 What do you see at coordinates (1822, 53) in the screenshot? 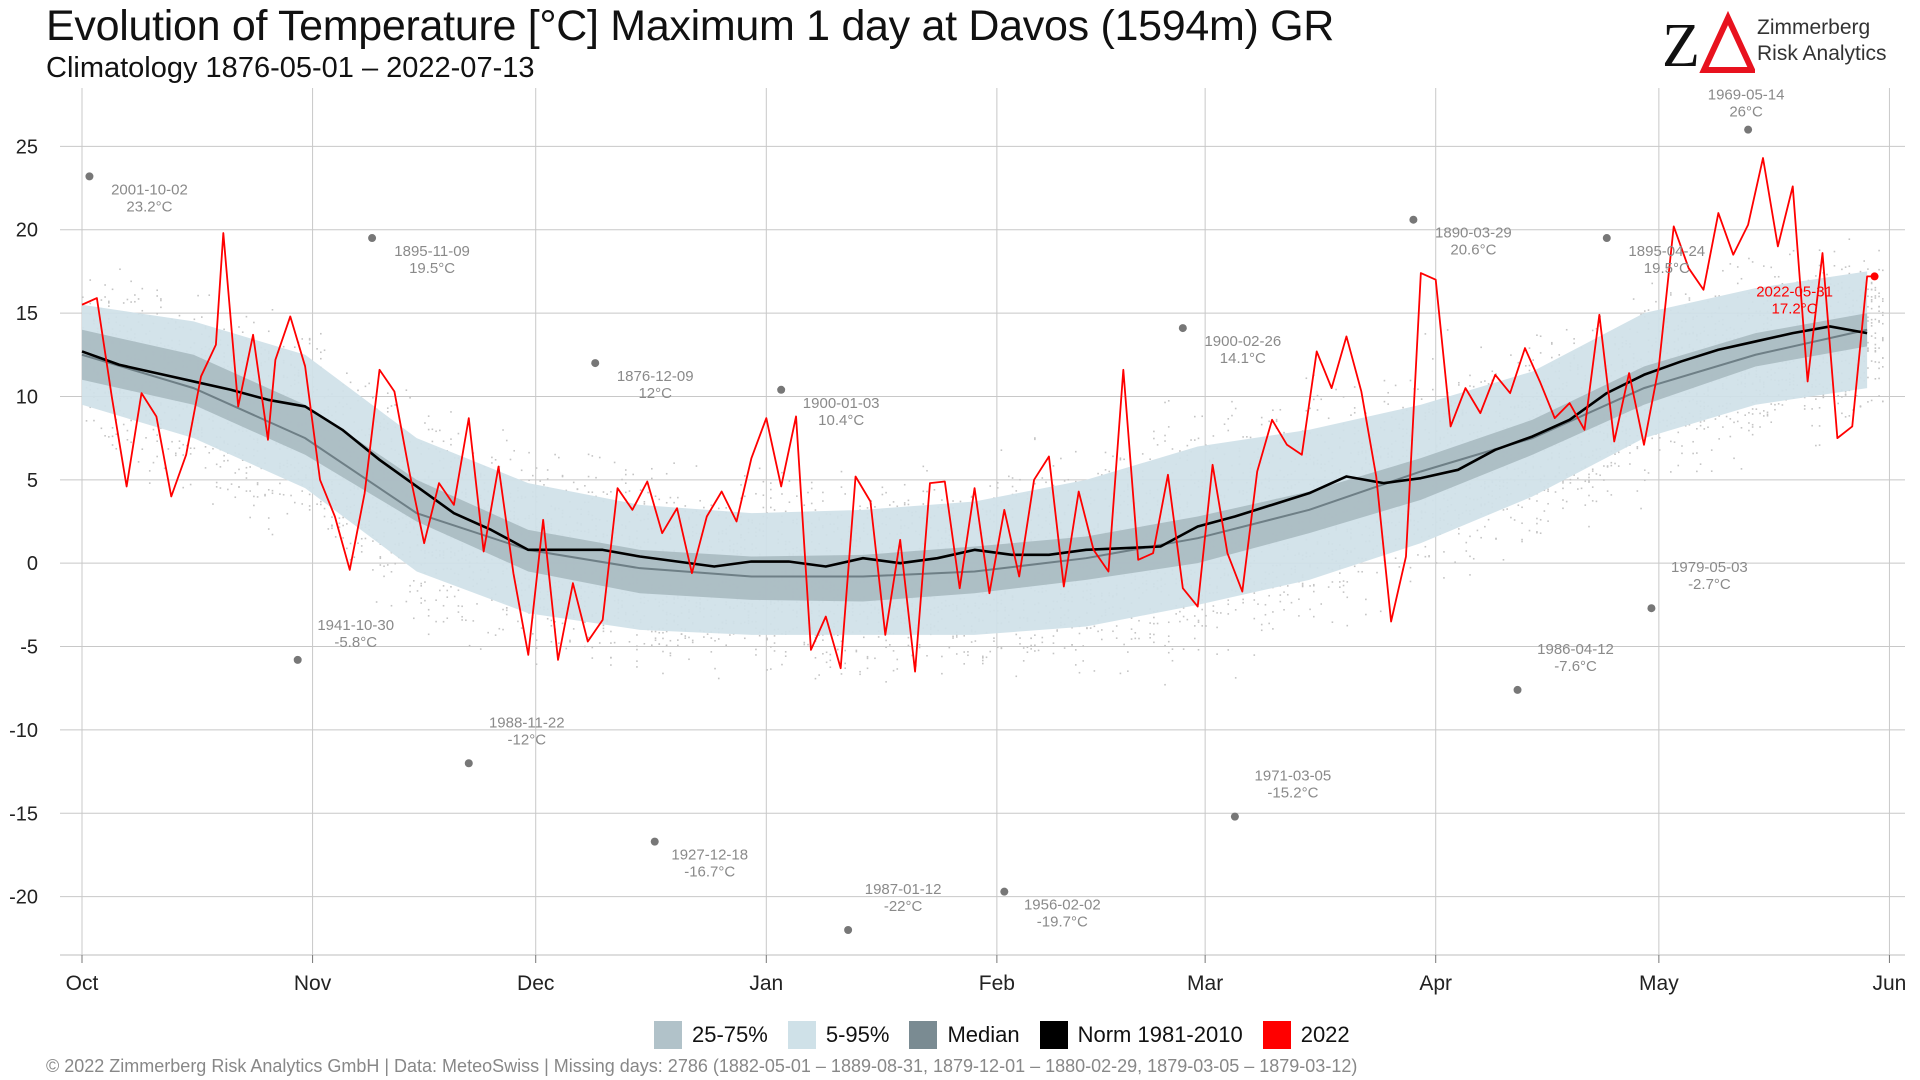
I see `logo-text-line-2: Risk Analytics` at bounding box center [1822, 53].